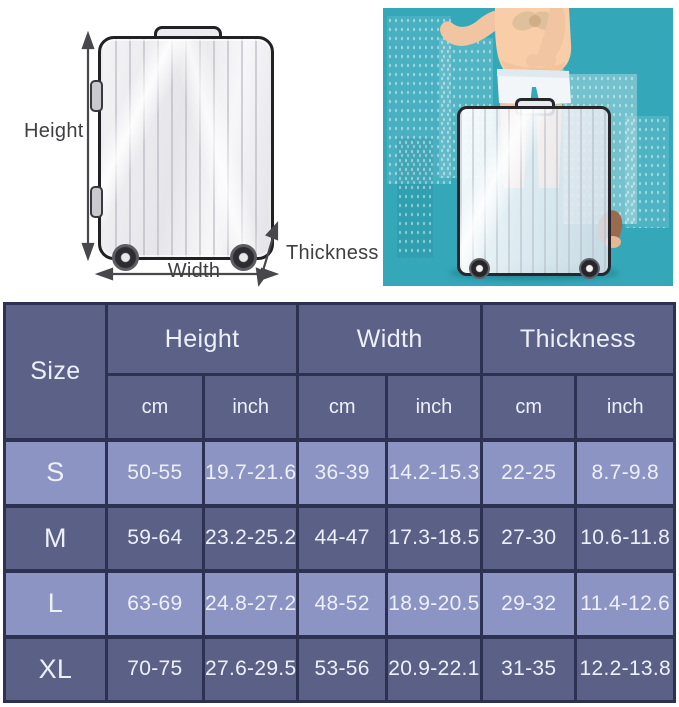  What do you see at coordinates (578, 339) in the screenshot?
I see `column-header-thickness: Thickness` at bounding box center [578, 339].